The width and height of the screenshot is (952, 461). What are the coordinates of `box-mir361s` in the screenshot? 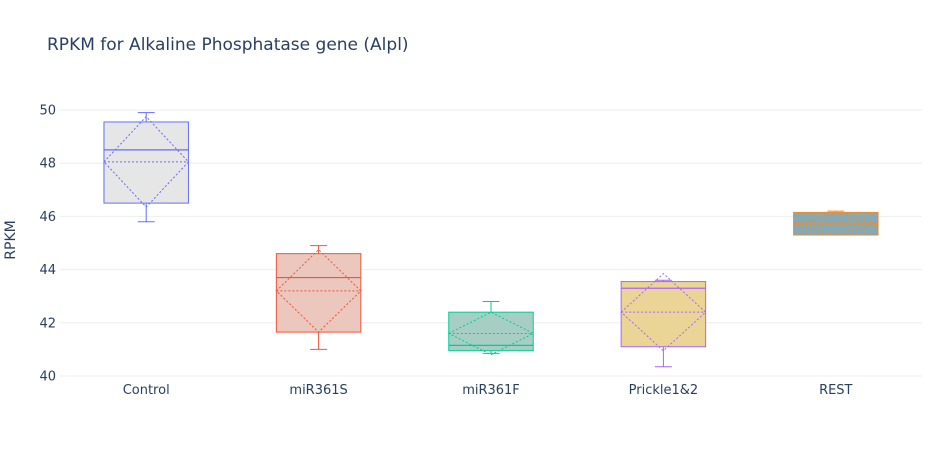 It's located at (318, 297).